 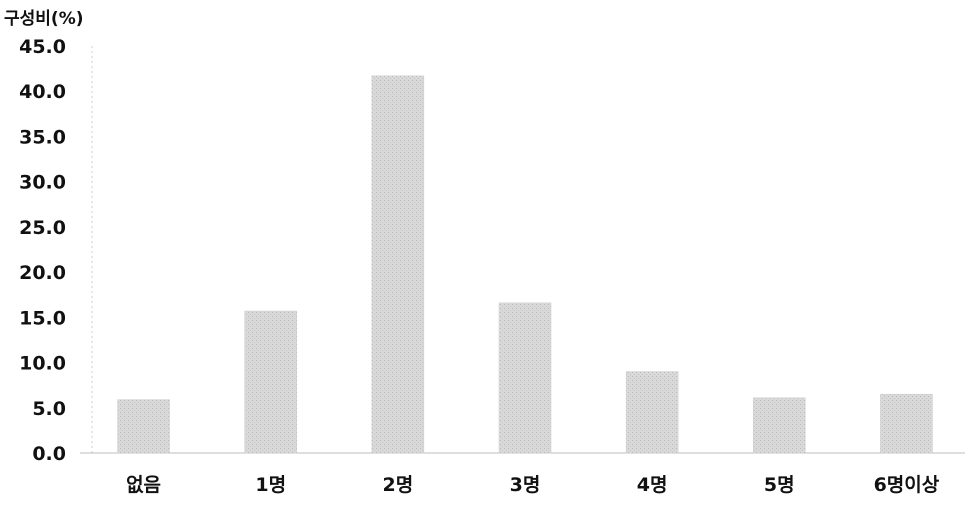 I want to click on y-tick-label: 35.0, so click(x=42, y=137).